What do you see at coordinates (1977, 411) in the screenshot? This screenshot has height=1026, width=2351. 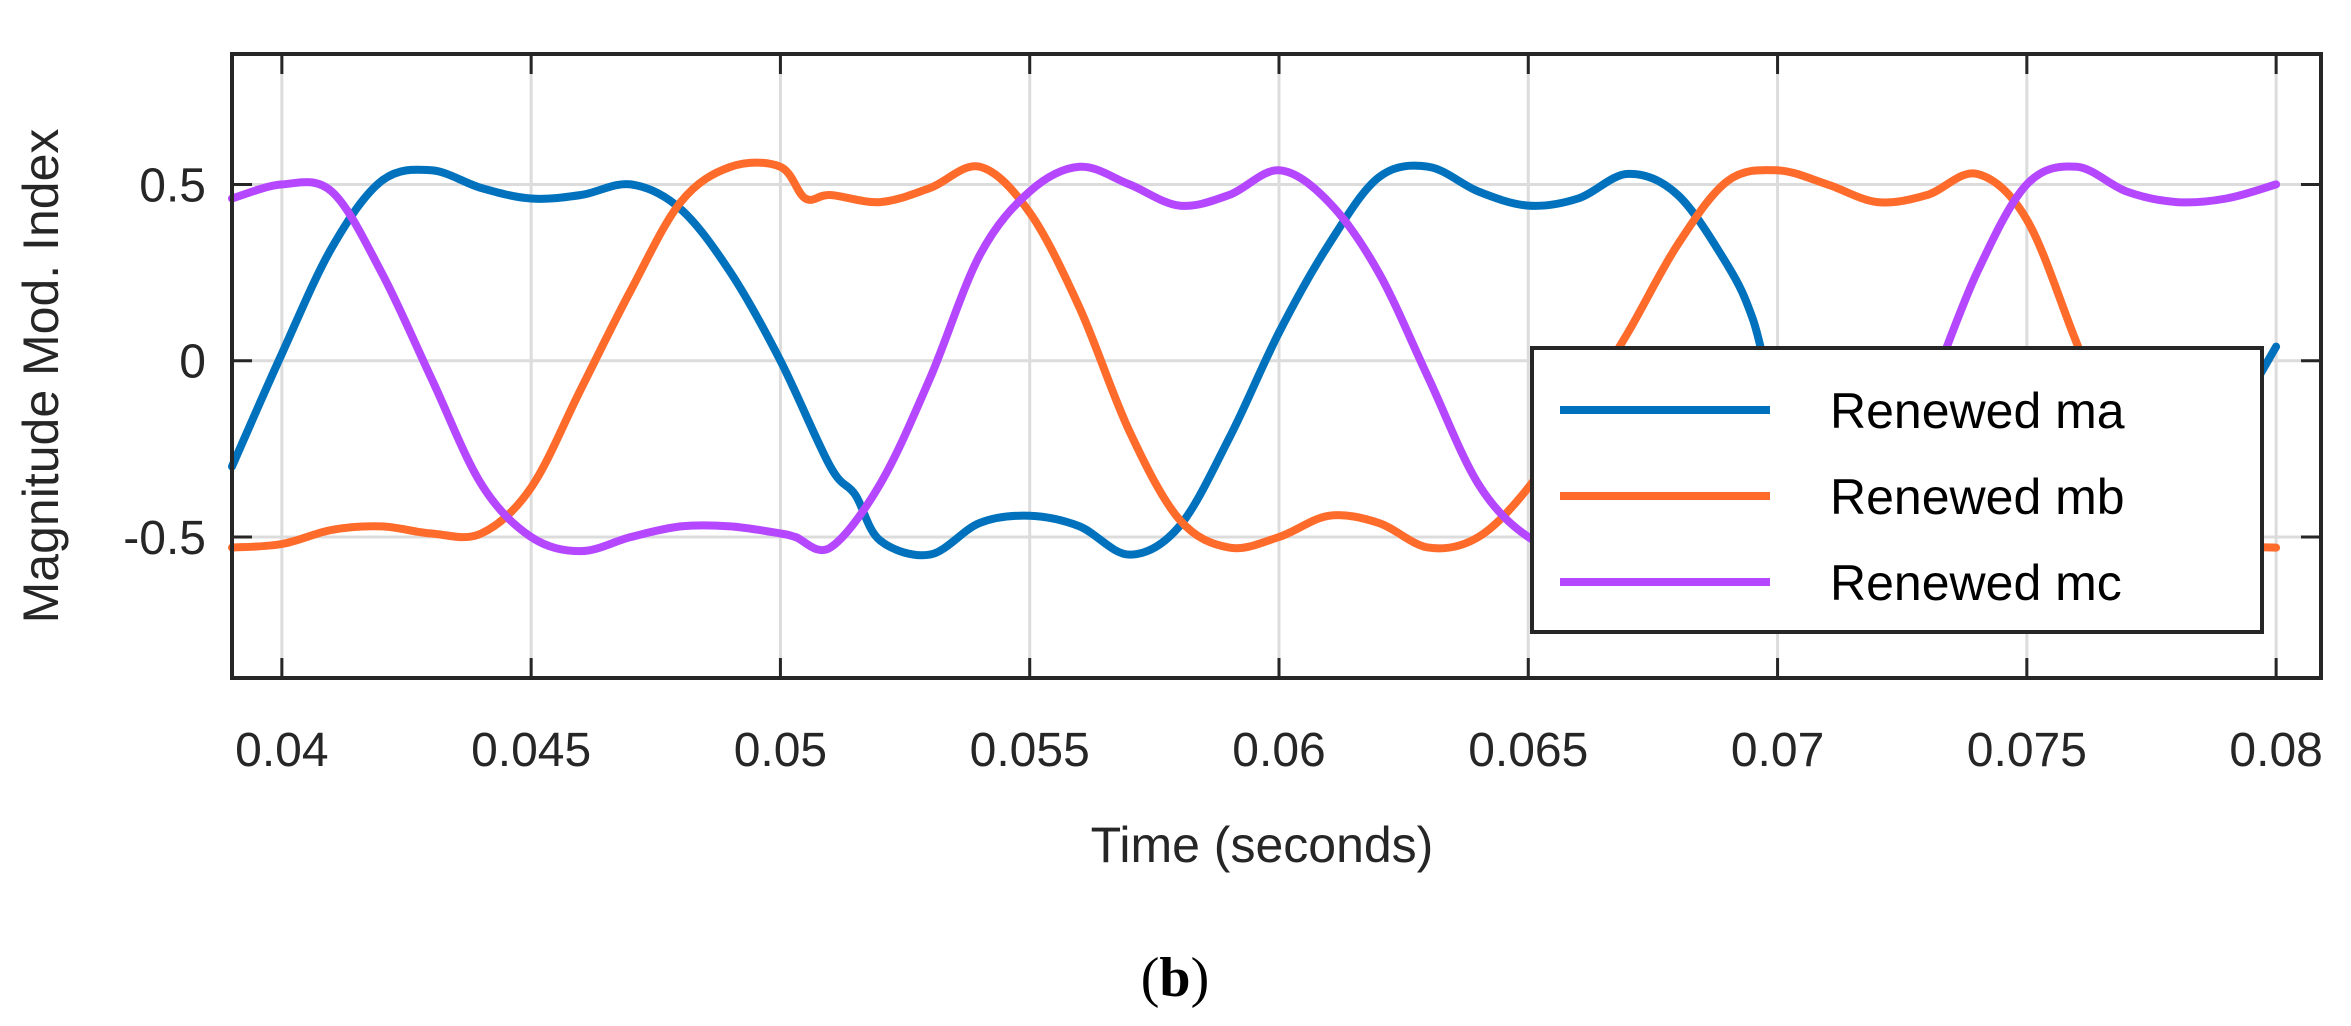 I see `legend-label-1: Renewed ma` at bounding box center [1977, 411].